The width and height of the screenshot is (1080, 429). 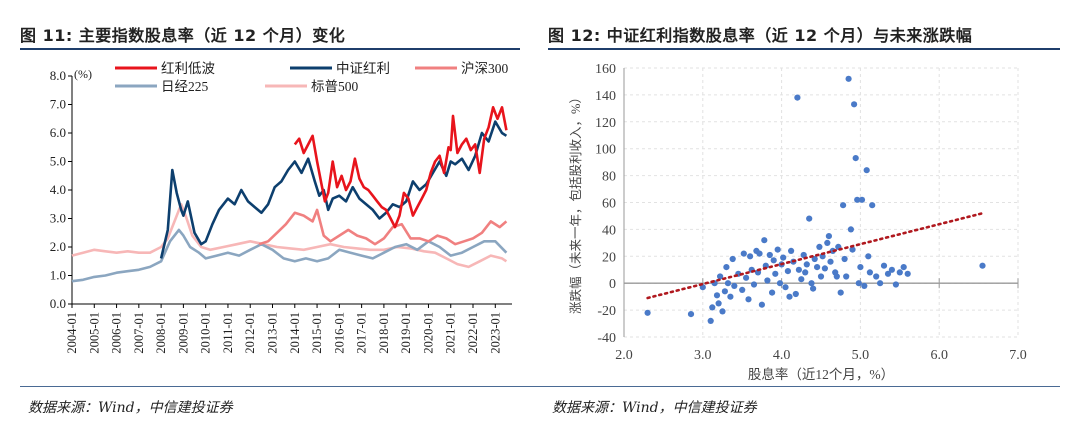 What do you see at coordinates (58, 189) in the screenshot?
I see `y-tick-label: 4.0` at bounding box center [58, 189].